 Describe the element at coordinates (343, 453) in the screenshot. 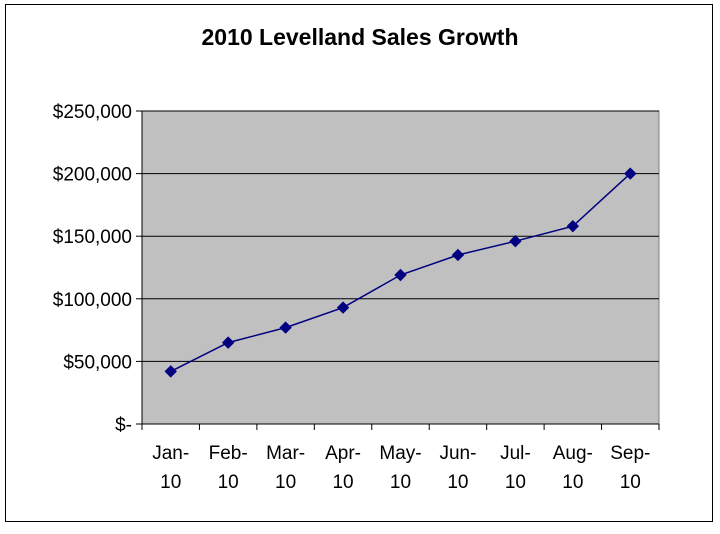

I see `x-tick-label: Apr-` at that location.